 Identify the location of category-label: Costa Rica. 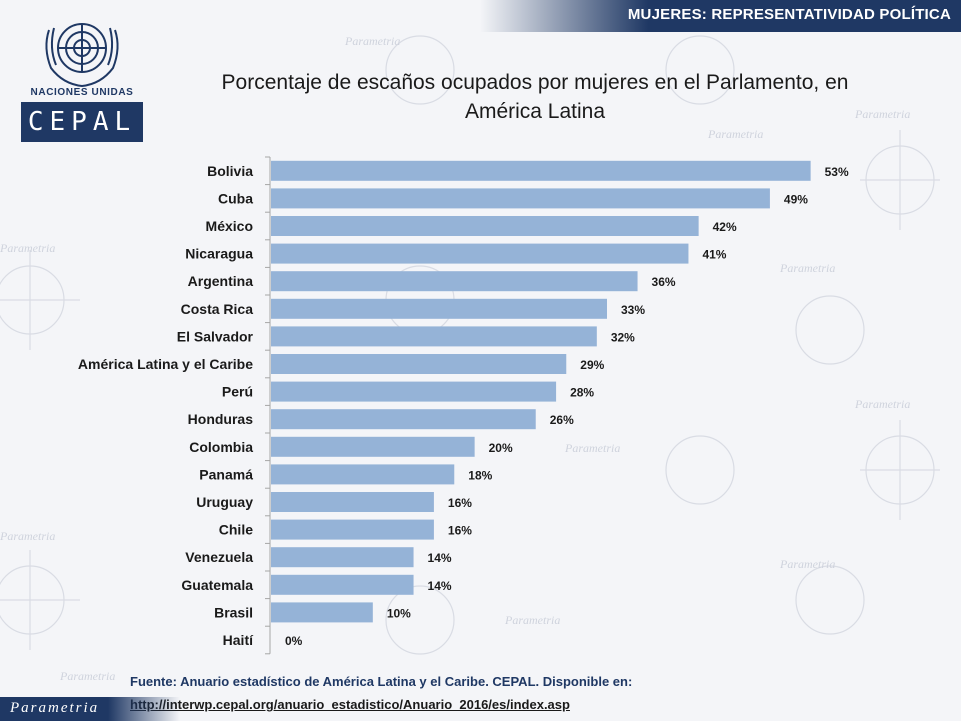
(217, 309).